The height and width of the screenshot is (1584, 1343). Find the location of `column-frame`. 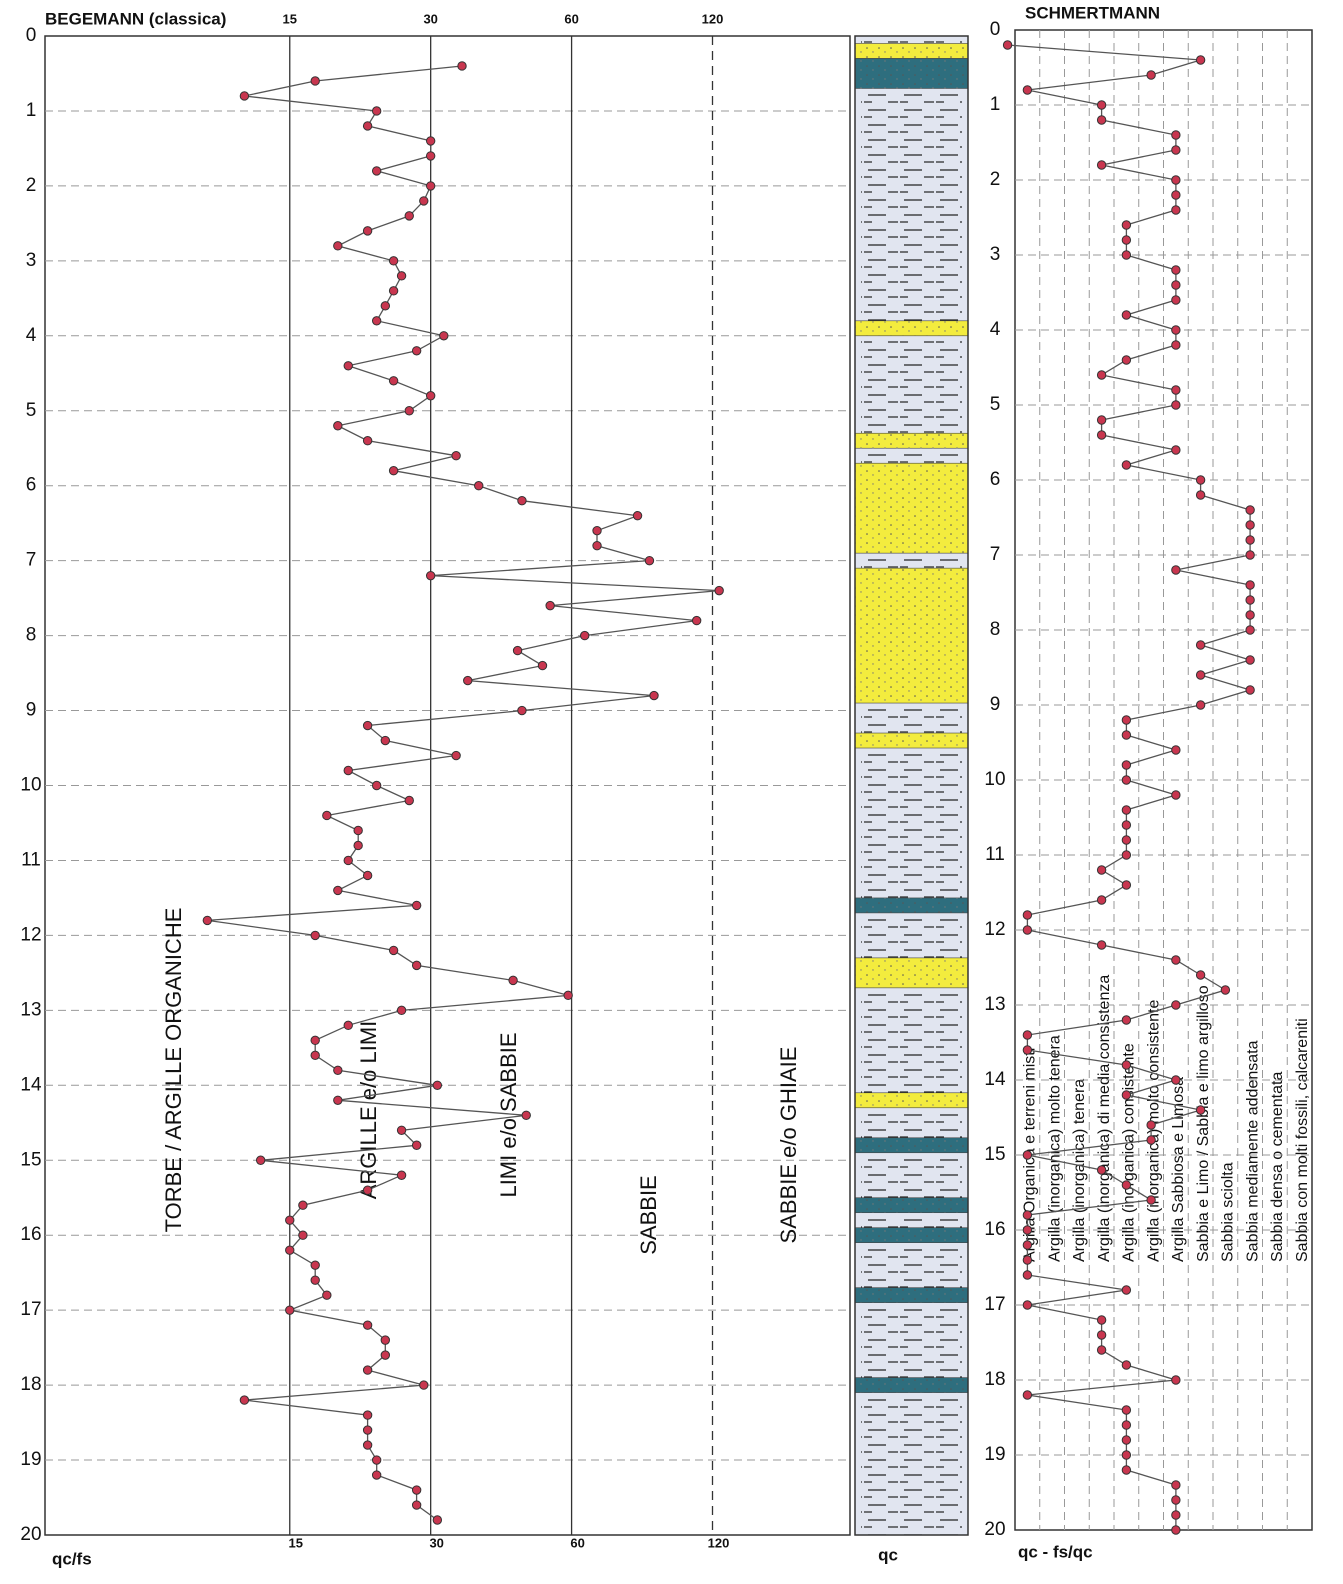

column-frame is located at coordinates (911, 785).